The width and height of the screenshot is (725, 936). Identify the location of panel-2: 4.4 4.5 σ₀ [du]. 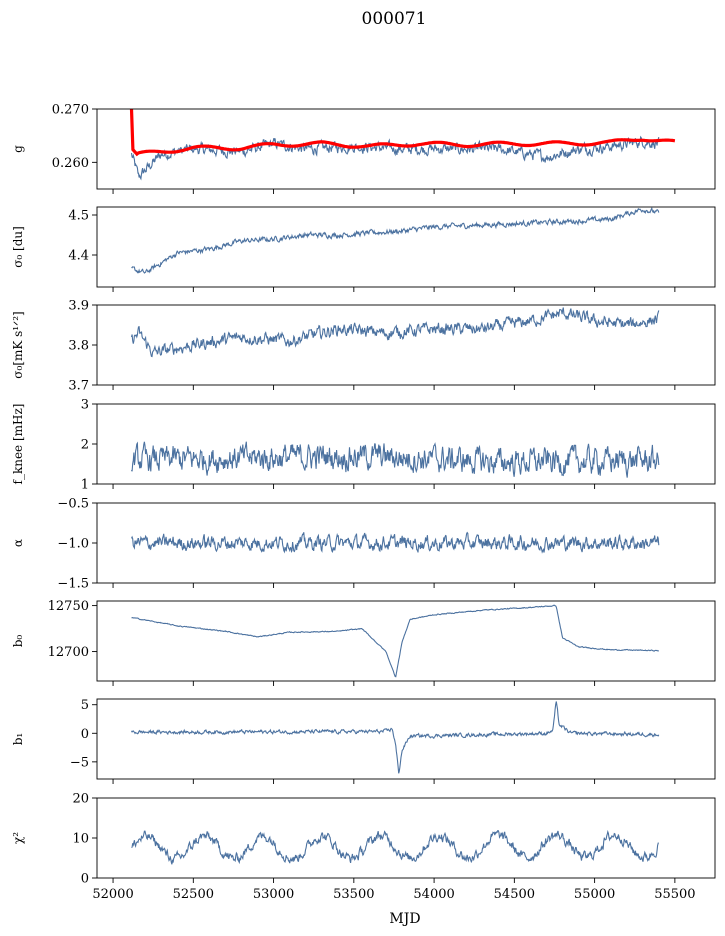
(363, 249).